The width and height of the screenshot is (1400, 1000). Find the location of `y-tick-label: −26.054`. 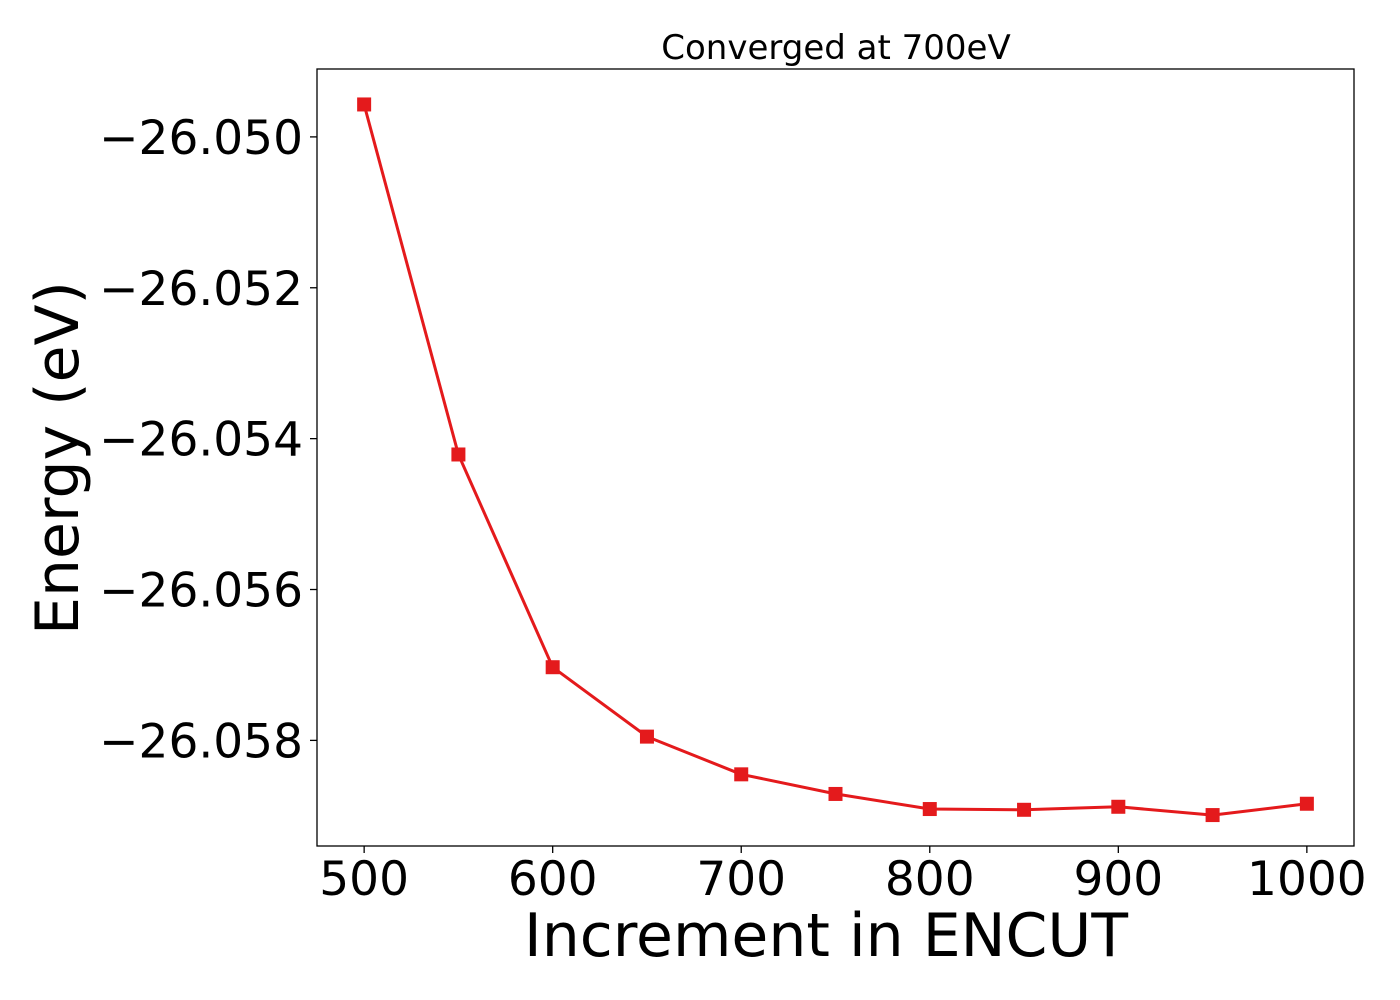

y-tick-label: −26.054 is located at coordinates (201, 440).